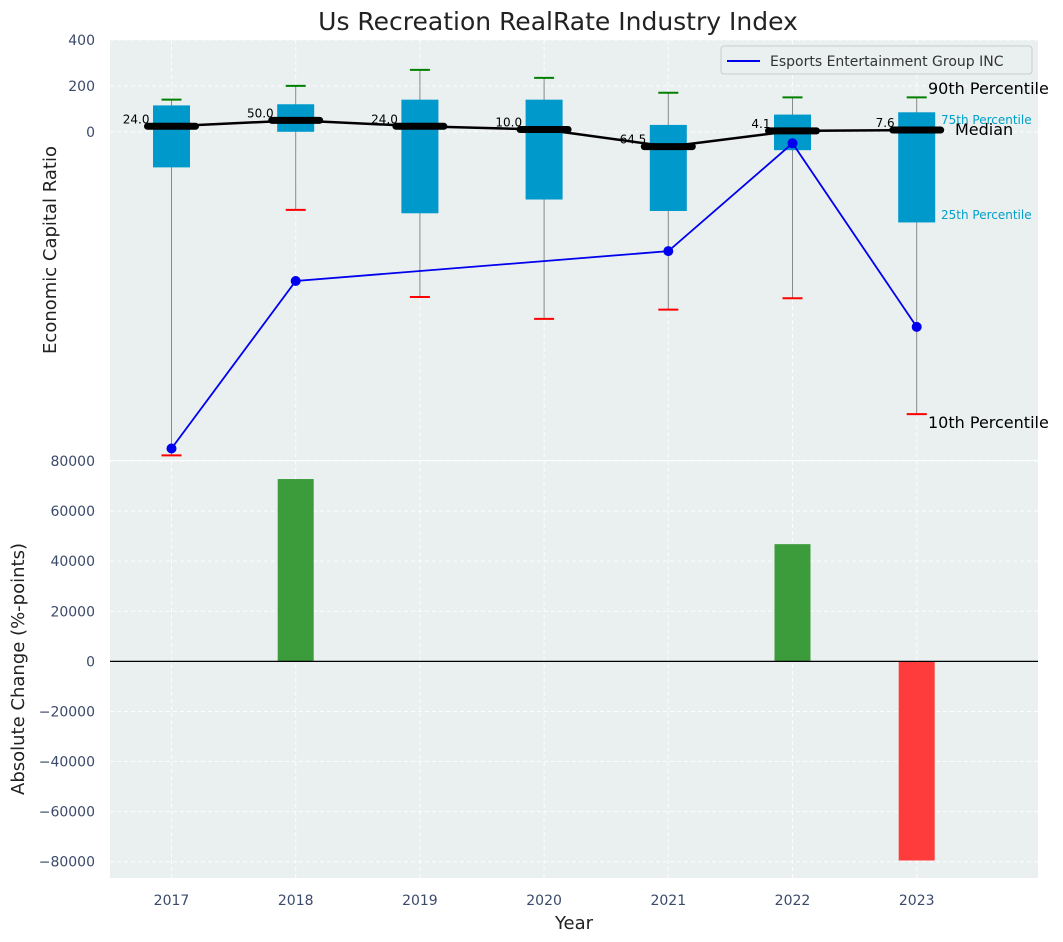 Image resolution: width=1063 pixels, height=942 pixels. I want to click on top-y-tick-label: 200, so click(81, 87).